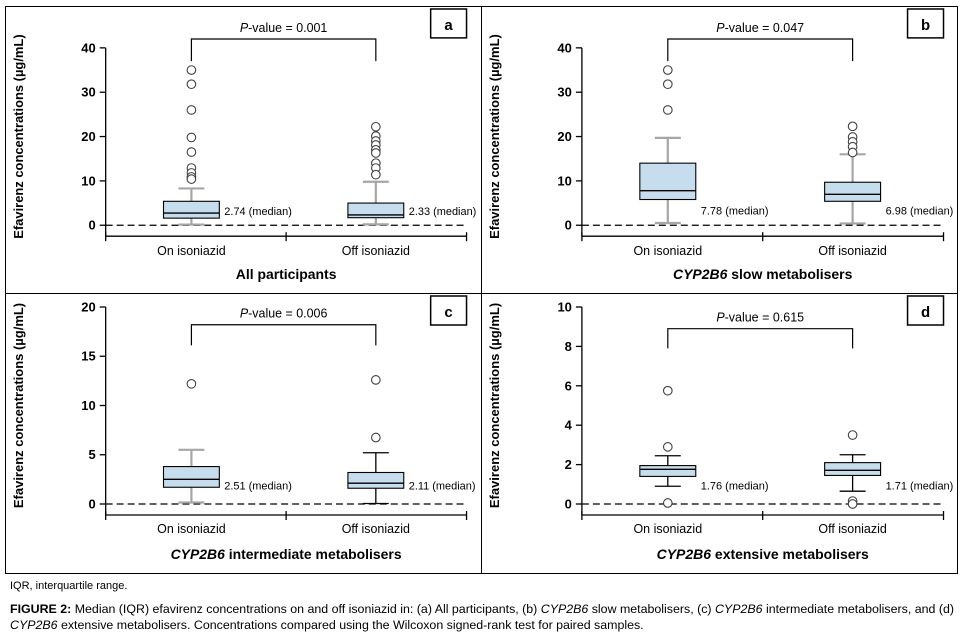 Image resolution: width=965 pixels, height=640 pixels. I want to click on svg-text: c, so click(448, 312).